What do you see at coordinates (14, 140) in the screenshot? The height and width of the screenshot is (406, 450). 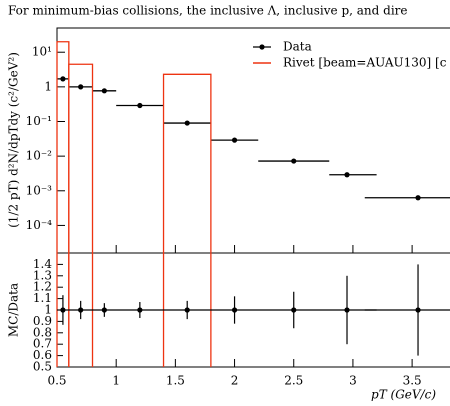 I see `y-axis-label: (1/2 pT) d²N/dpTdy (c²/GeV²)` at bounding box center [14, 140].